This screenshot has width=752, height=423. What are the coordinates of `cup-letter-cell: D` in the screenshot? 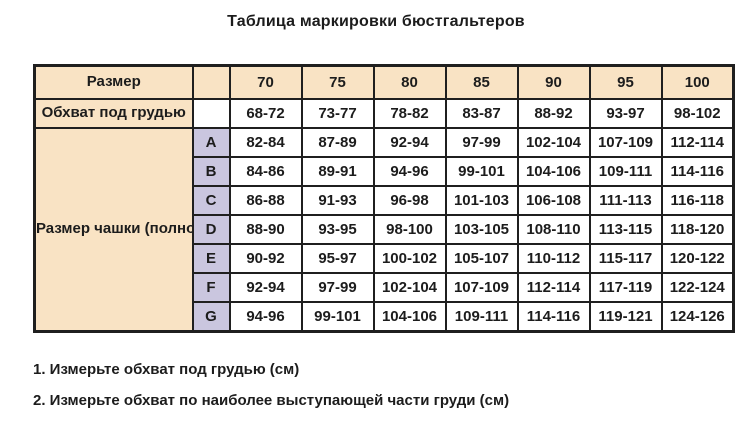 It's located at (211, 229).